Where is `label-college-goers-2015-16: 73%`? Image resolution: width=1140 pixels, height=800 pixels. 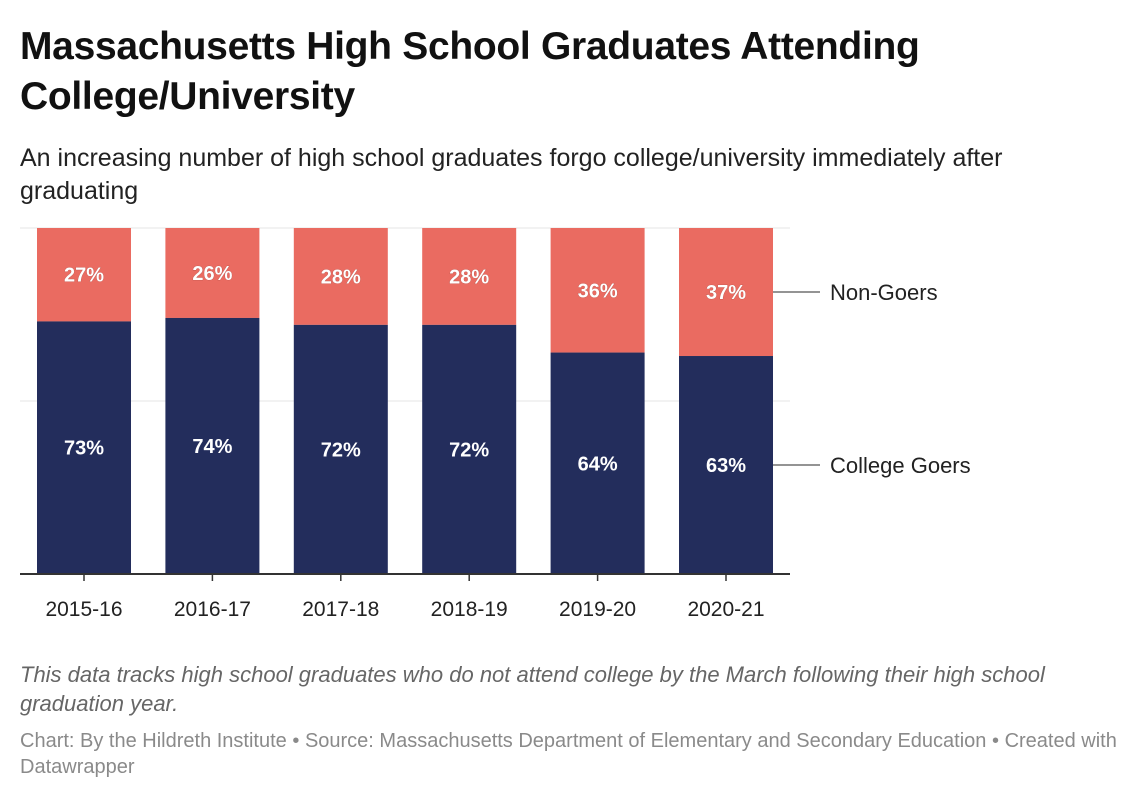
label-college-goers-2015-16: 73% is located at coordinates (84, 449).